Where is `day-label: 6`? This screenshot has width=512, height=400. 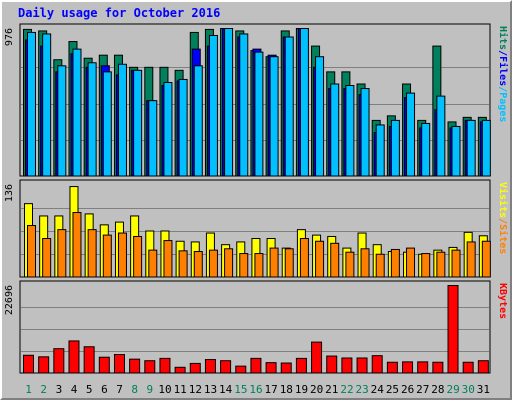 day-label: 6 is located at coordinates (104, 389).